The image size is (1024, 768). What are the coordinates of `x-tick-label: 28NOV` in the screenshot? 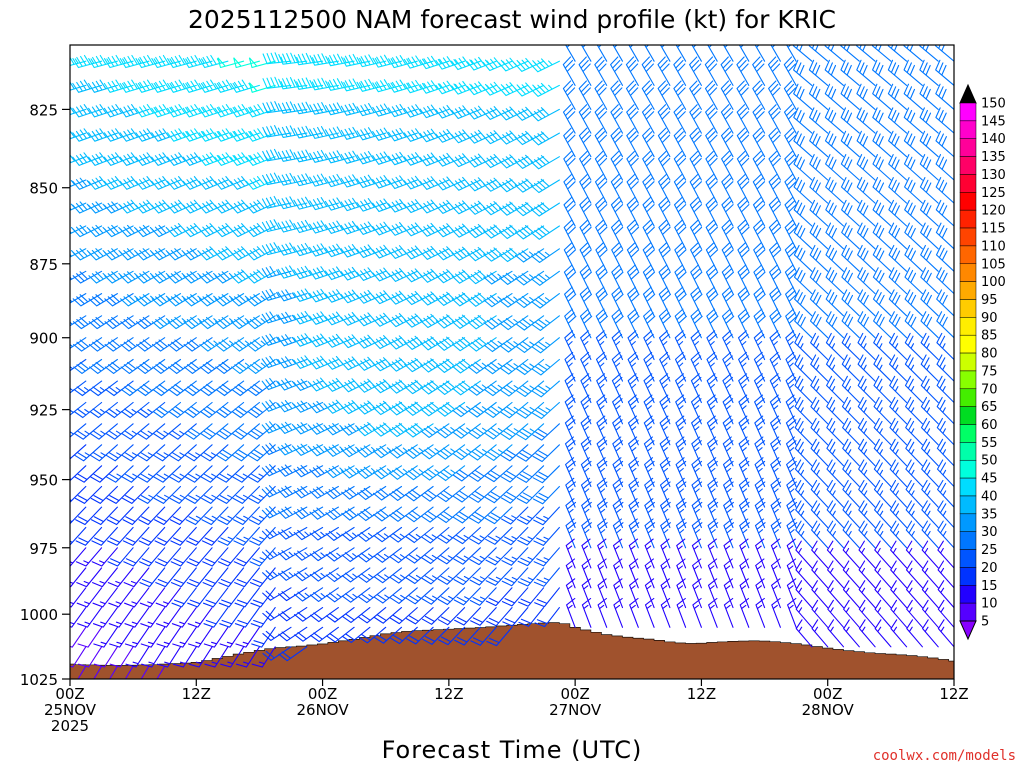 It's located at (828, 710).